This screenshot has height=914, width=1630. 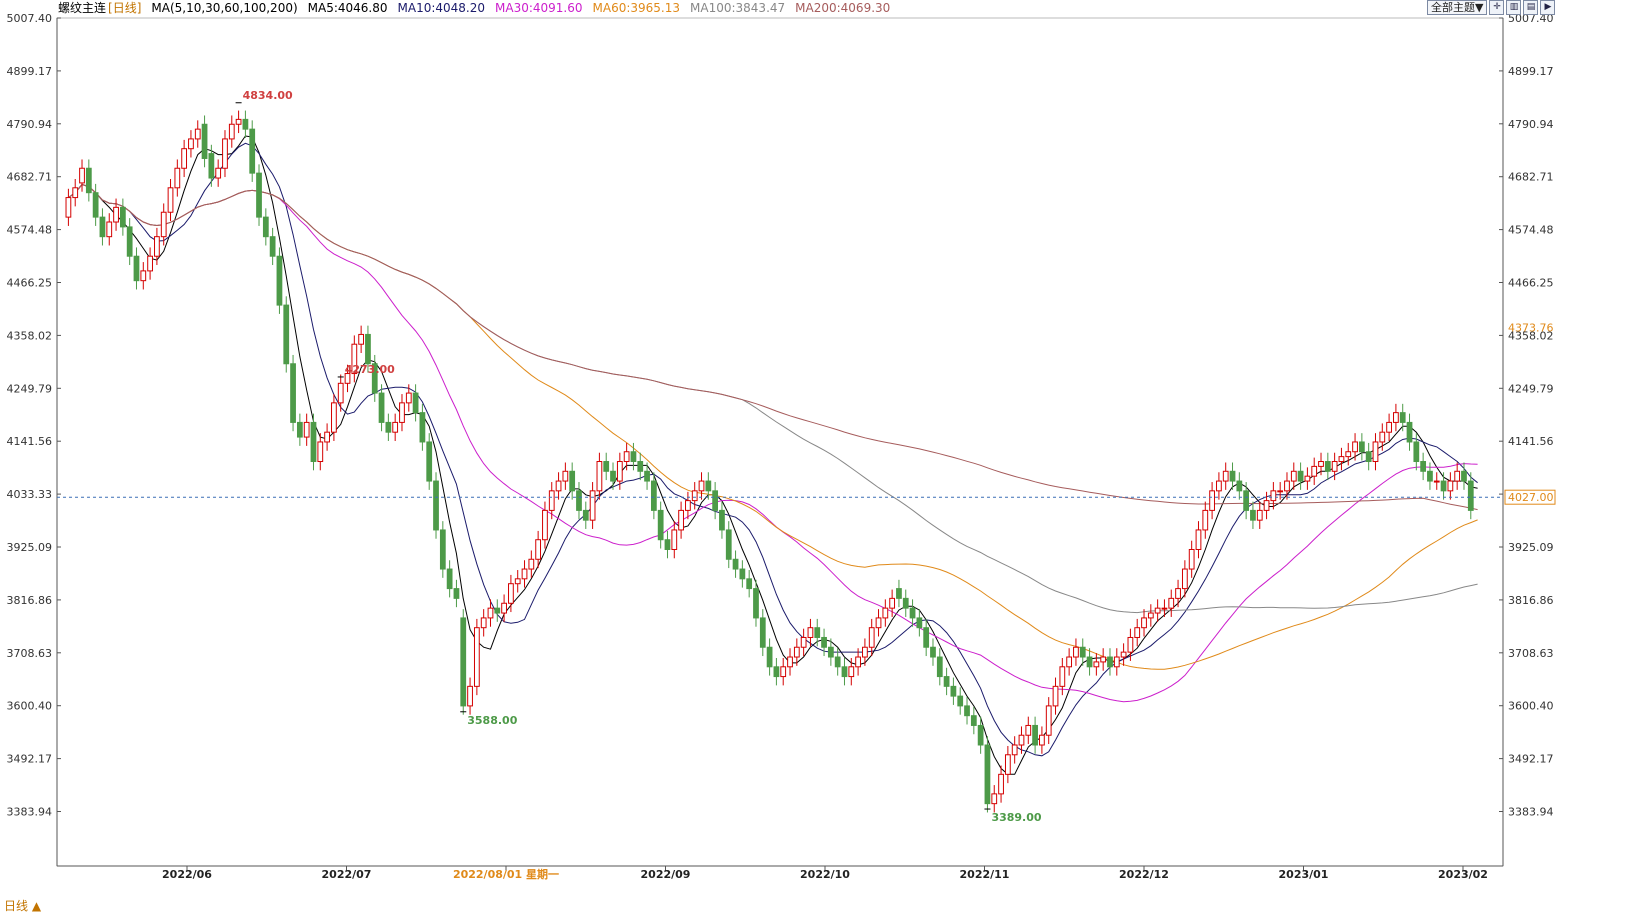 I want to click on scroll-right-icon: ▶, so click(x=1548, y=7).